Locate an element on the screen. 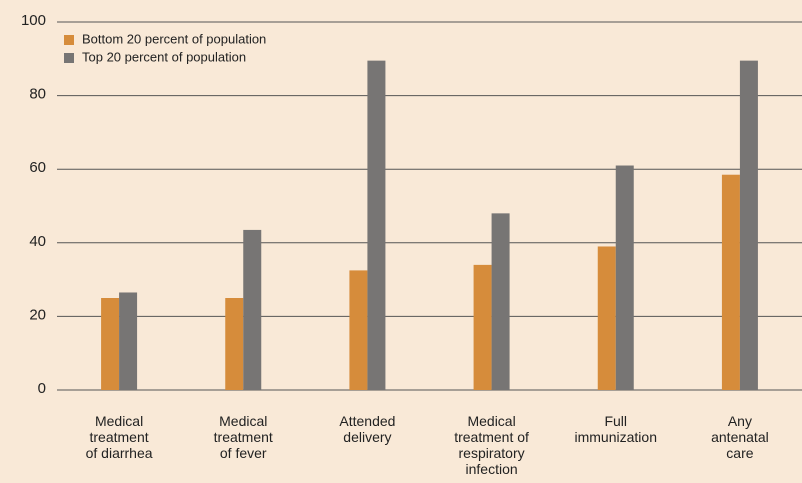 This screenshot has height=483, width=802. x-tick-label-line: immunization is located at coordinates (616, 437).